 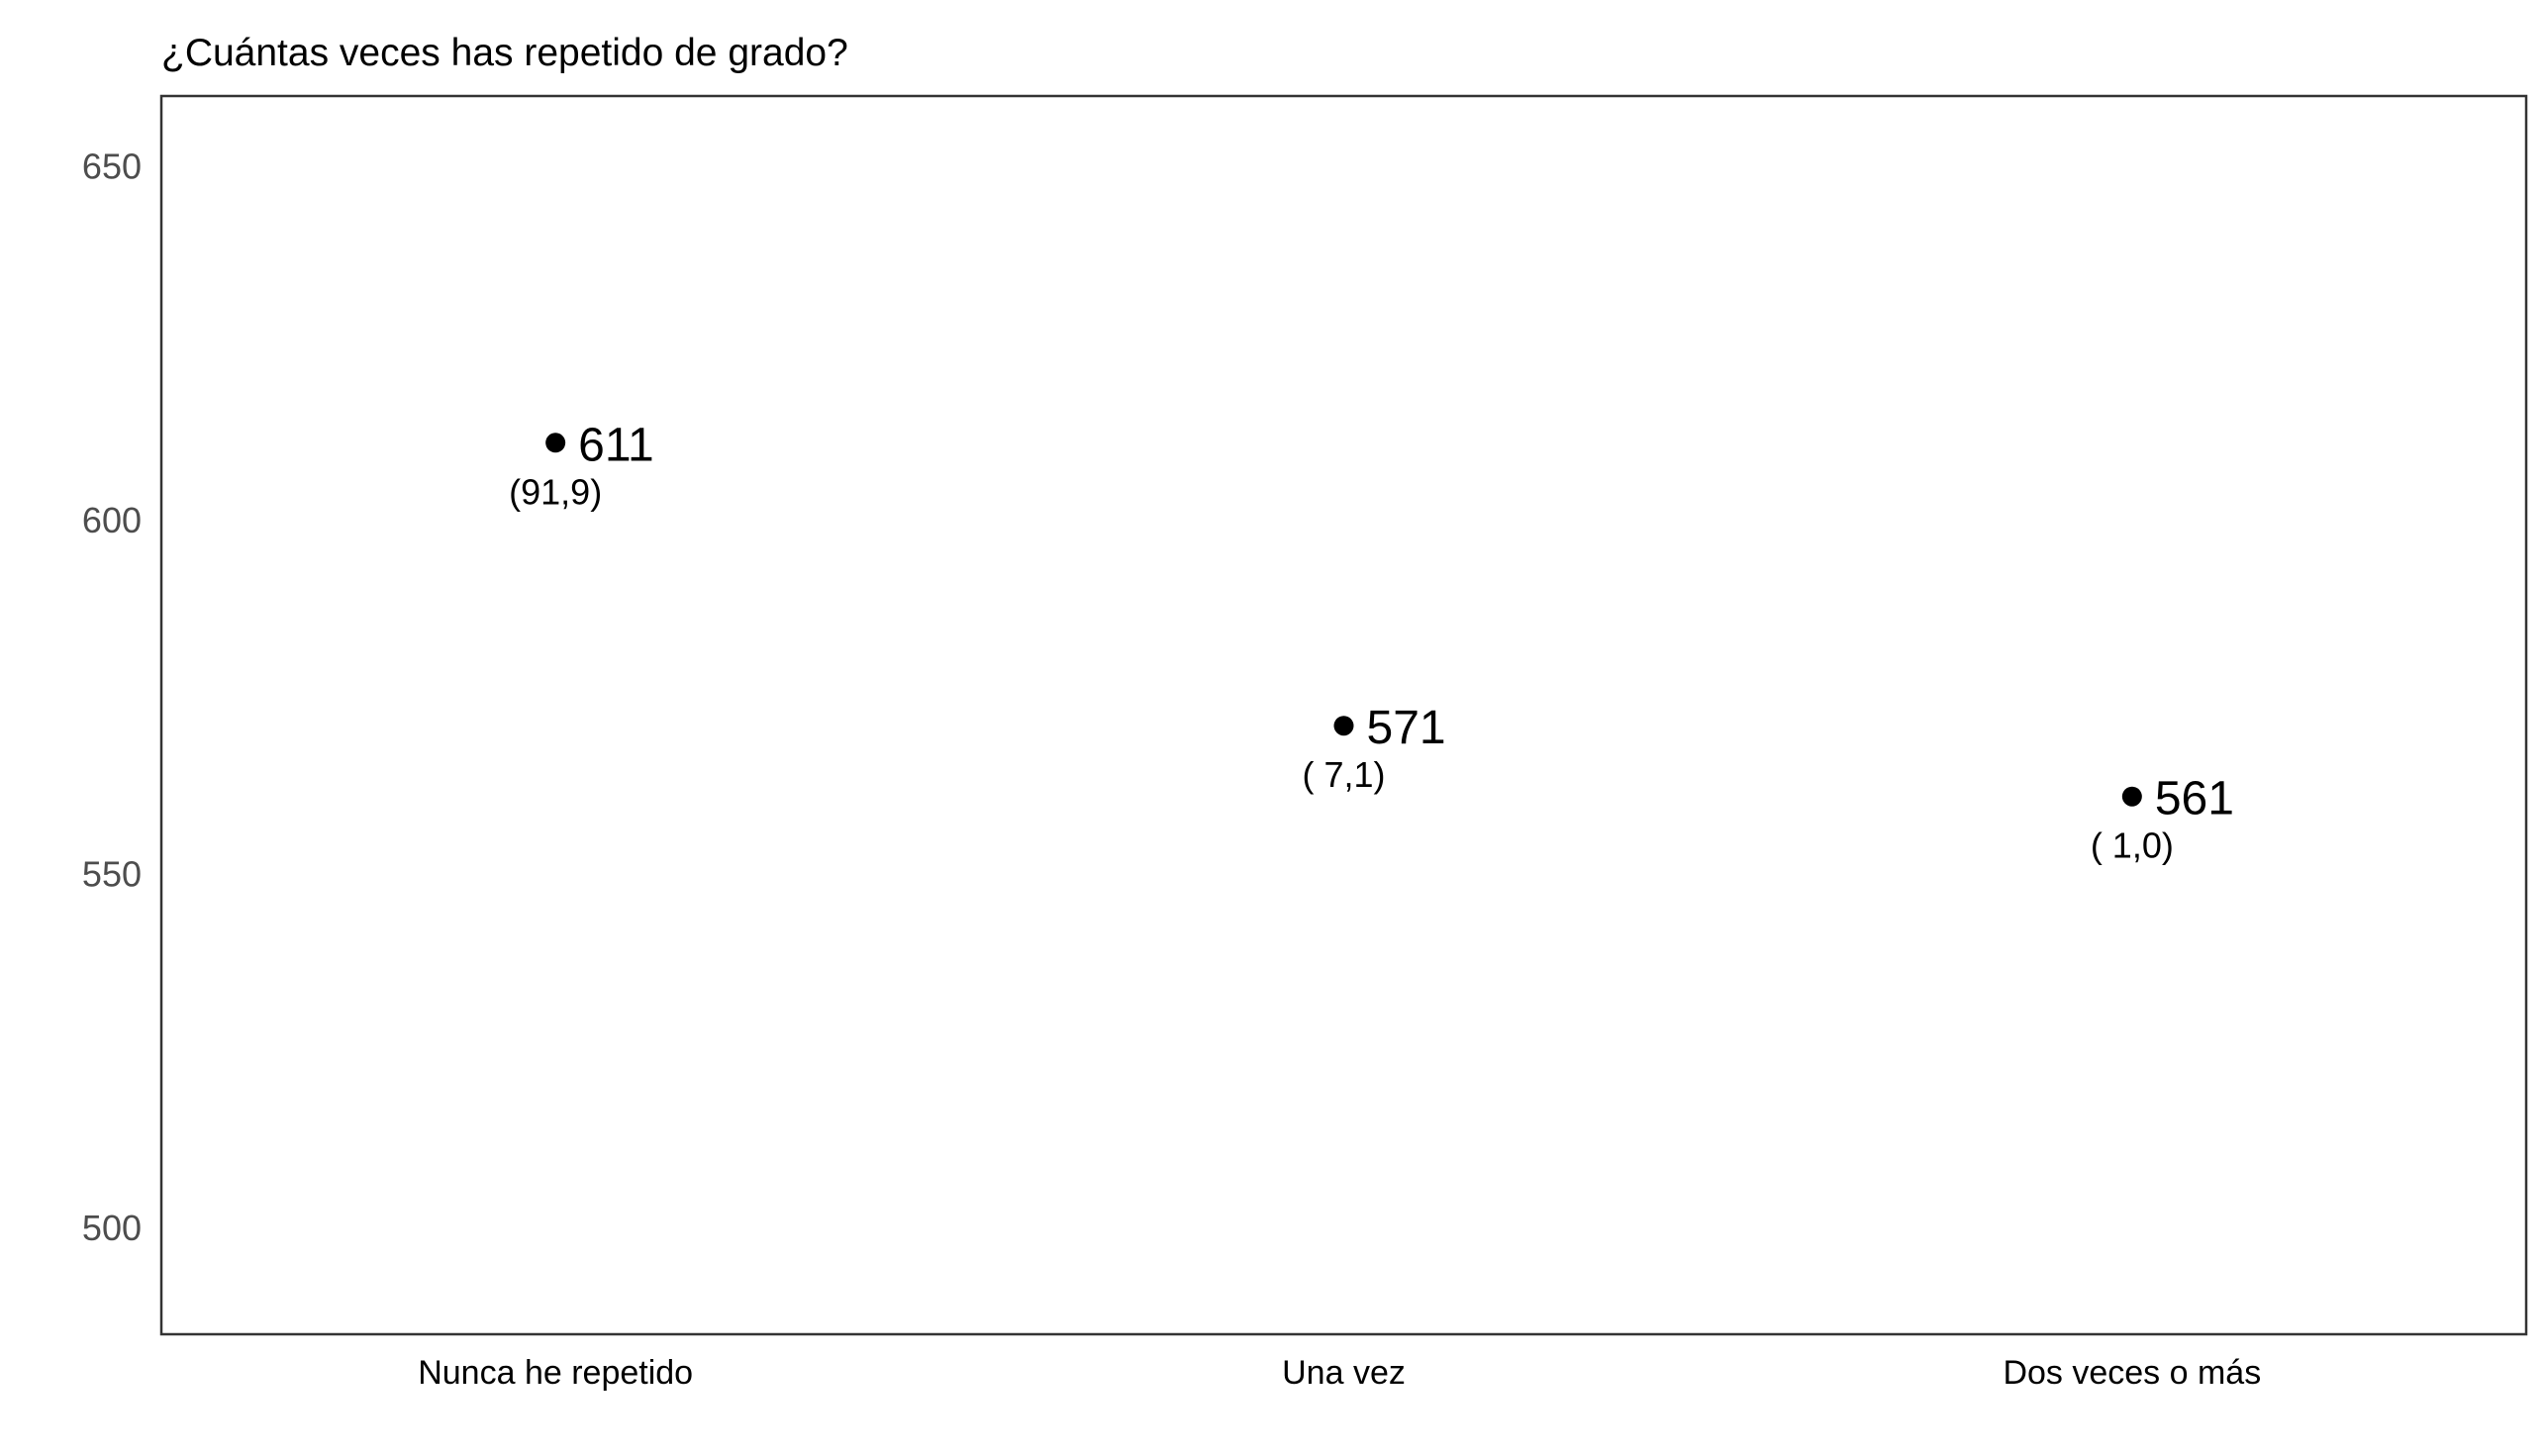 I want to click on x-tick-label: Dos veces o más, so click(x=2132, y=1373).